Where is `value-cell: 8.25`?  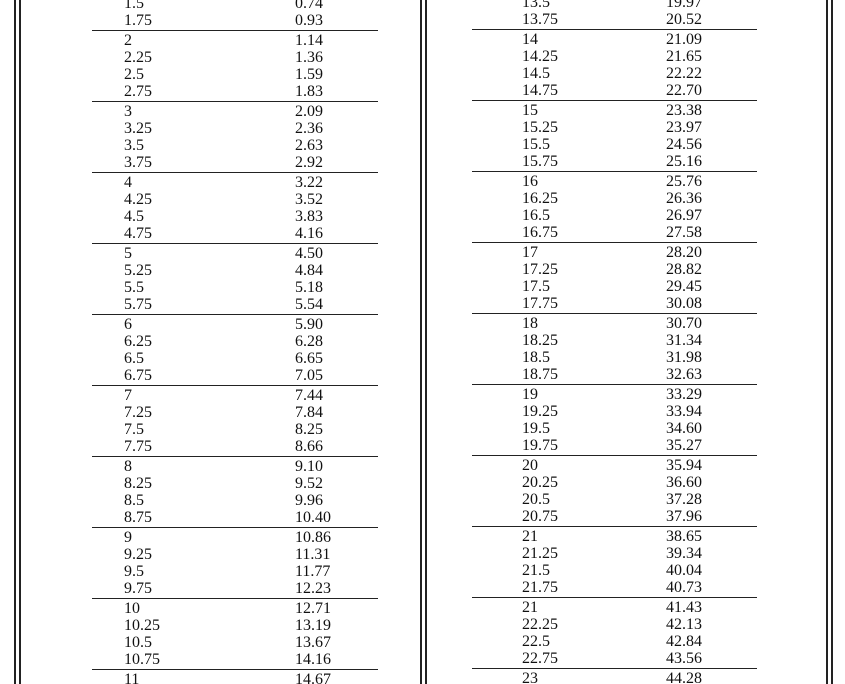 value-cell: 8.25 is located at coordinates (309, 430).